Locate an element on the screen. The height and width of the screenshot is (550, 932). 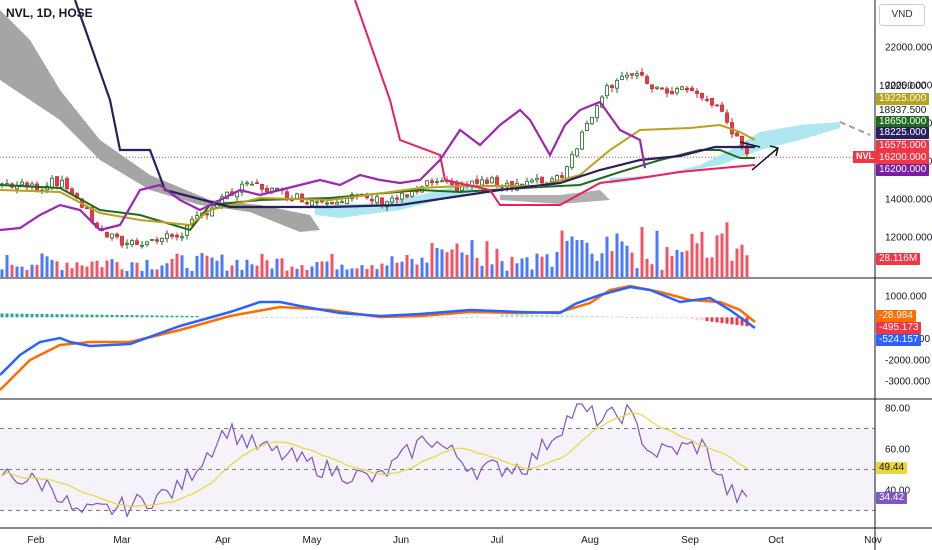
rsi-tick-label: 40.00 is located at coordinates (897, 491).